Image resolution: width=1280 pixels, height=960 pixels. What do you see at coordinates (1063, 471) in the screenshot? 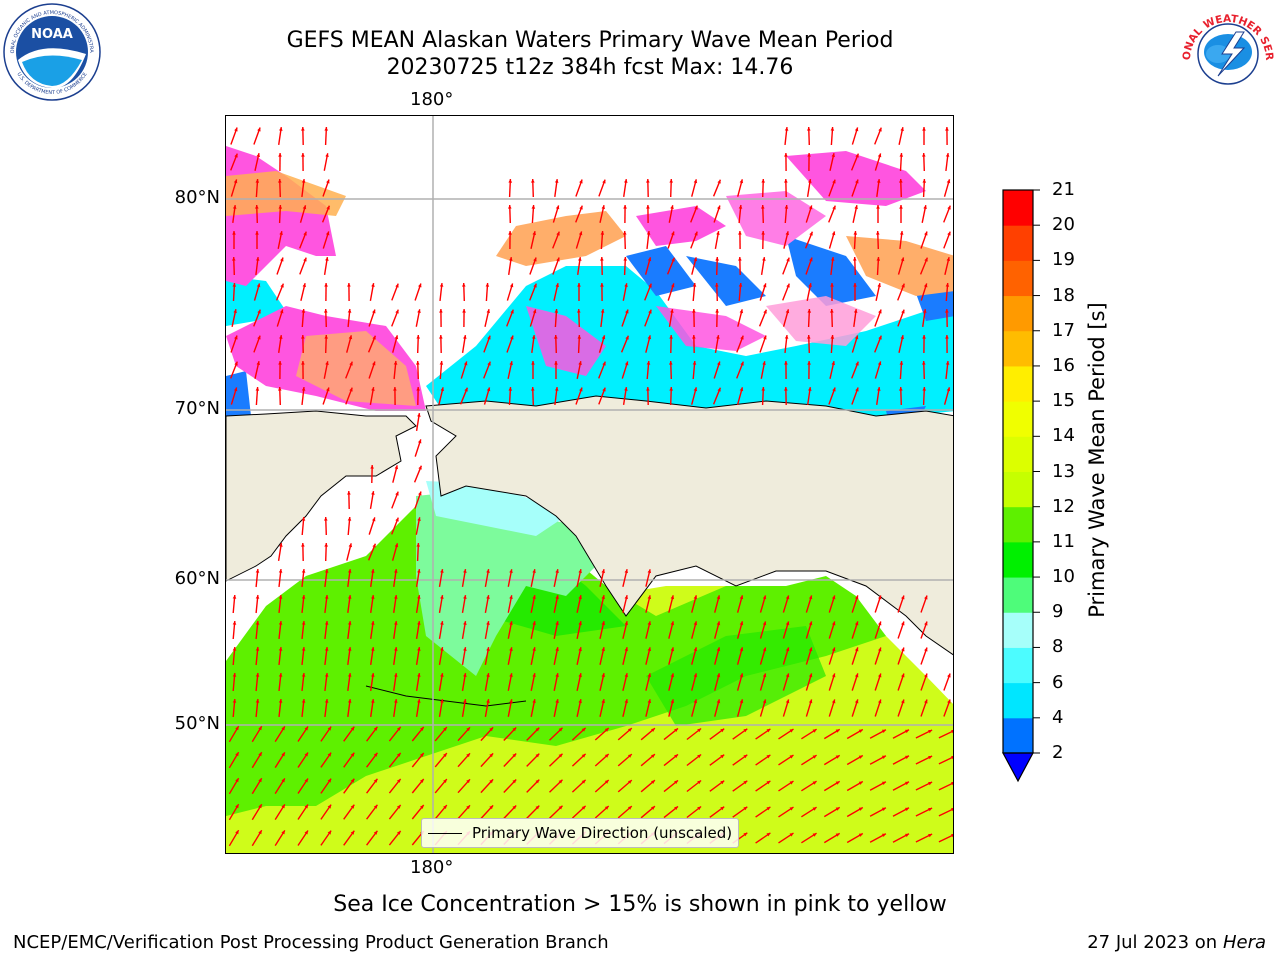
I see `colorbar-tick-label: 13` at bounding box center [1063, 471].